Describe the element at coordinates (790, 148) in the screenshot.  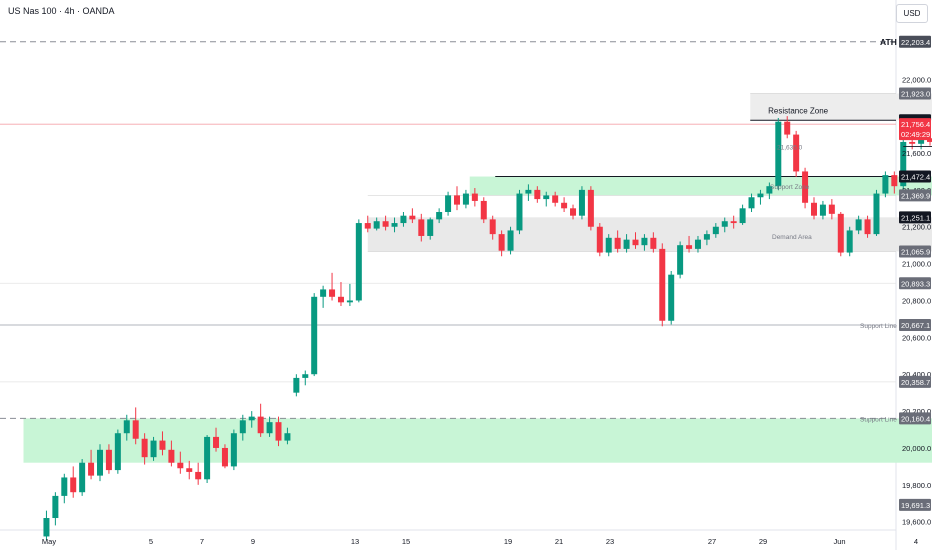
I see `annotation-measure-value: 21,635.0` at that location.